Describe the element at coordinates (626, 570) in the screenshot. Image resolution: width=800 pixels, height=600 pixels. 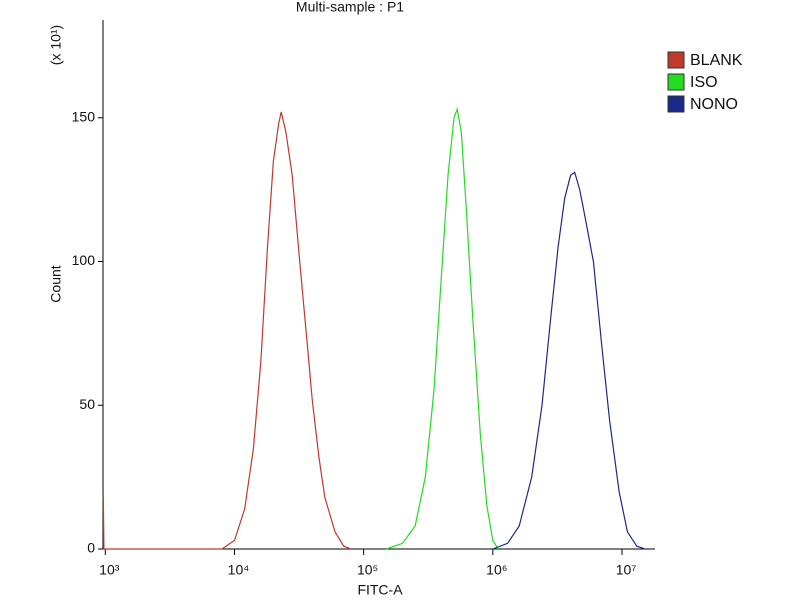
I see `x-tick-label: 10⁷` at that location.